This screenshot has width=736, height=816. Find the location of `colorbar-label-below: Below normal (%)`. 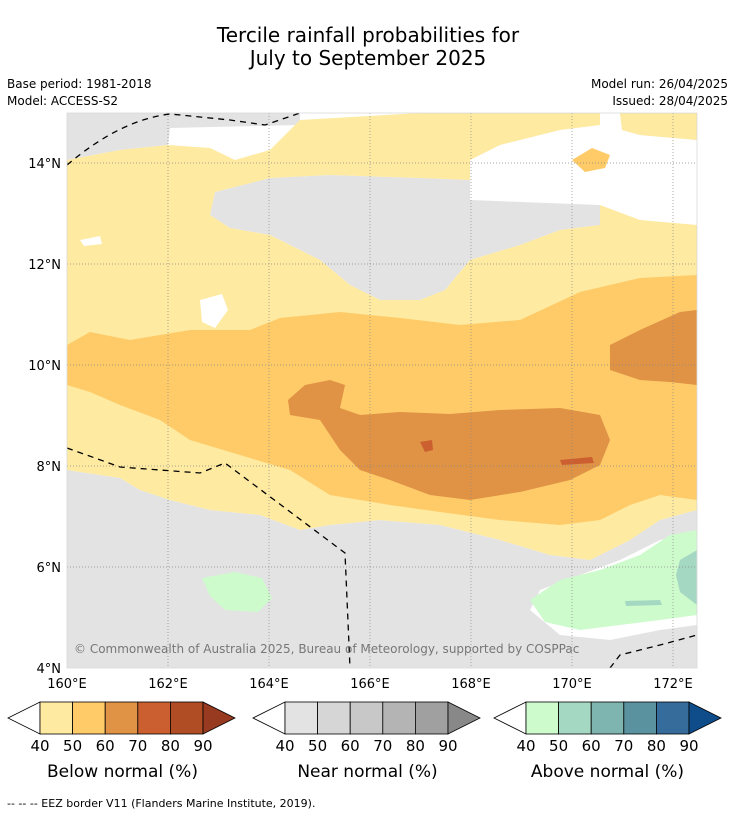

colorbar-label-below: Below normal (%) is located at coordinates (122, 772).